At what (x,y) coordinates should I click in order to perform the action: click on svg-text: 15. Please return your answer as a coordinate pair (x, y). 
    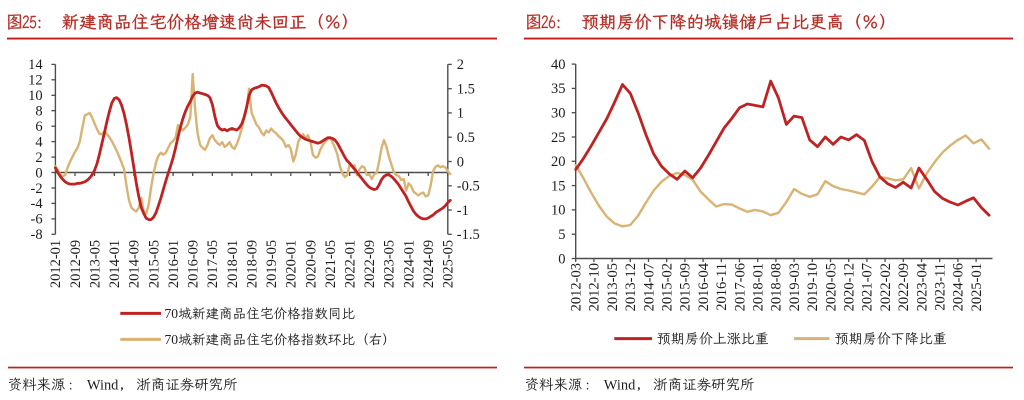
    Looking at the image, I should click on (558, 186).